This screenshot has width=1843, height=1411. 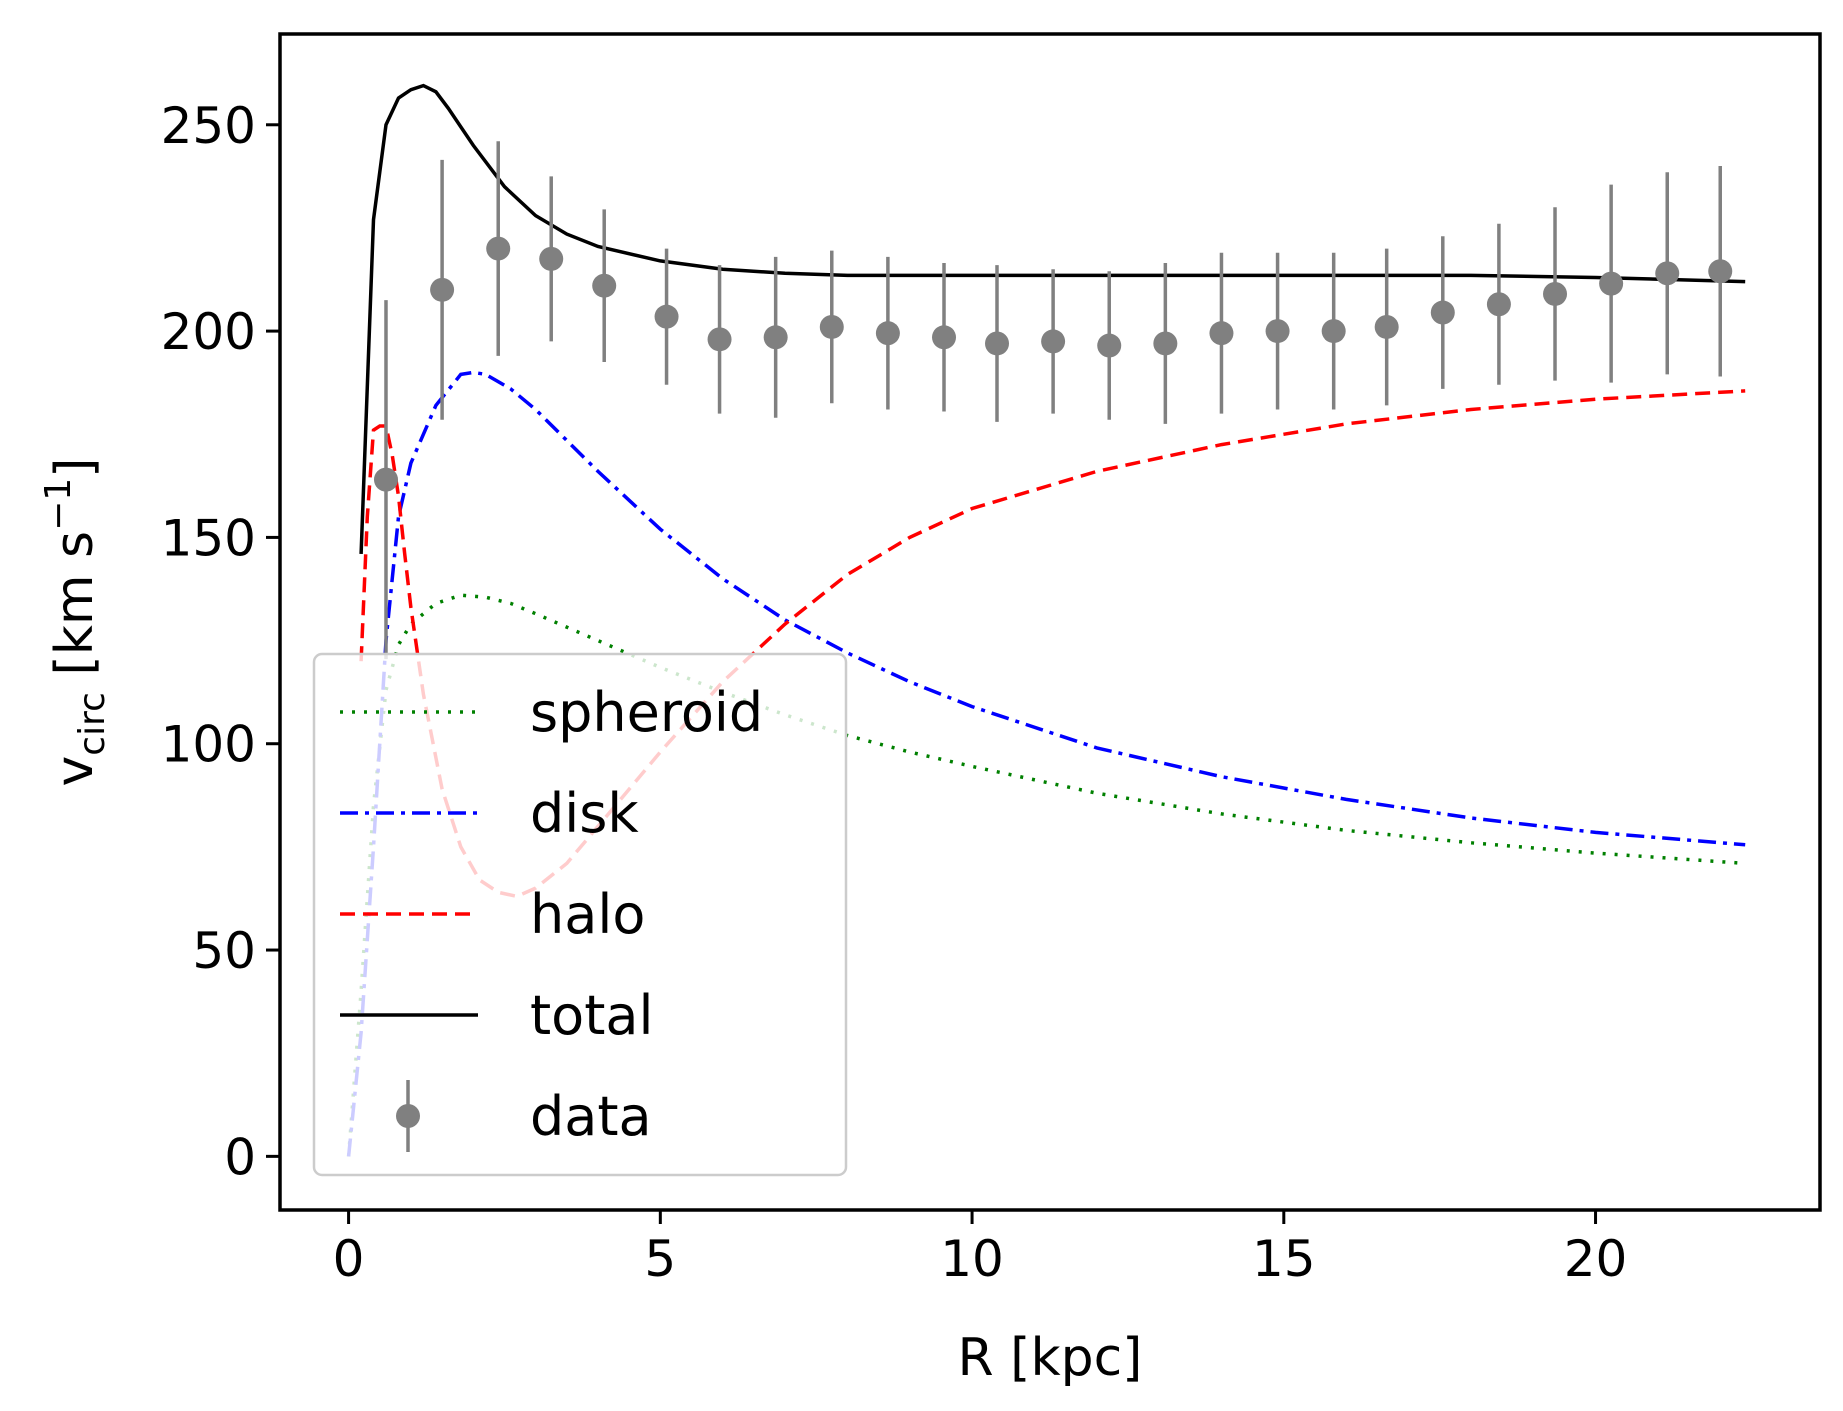 I want to click on y-tick-label-3: 150, so click(x=208, y=538).